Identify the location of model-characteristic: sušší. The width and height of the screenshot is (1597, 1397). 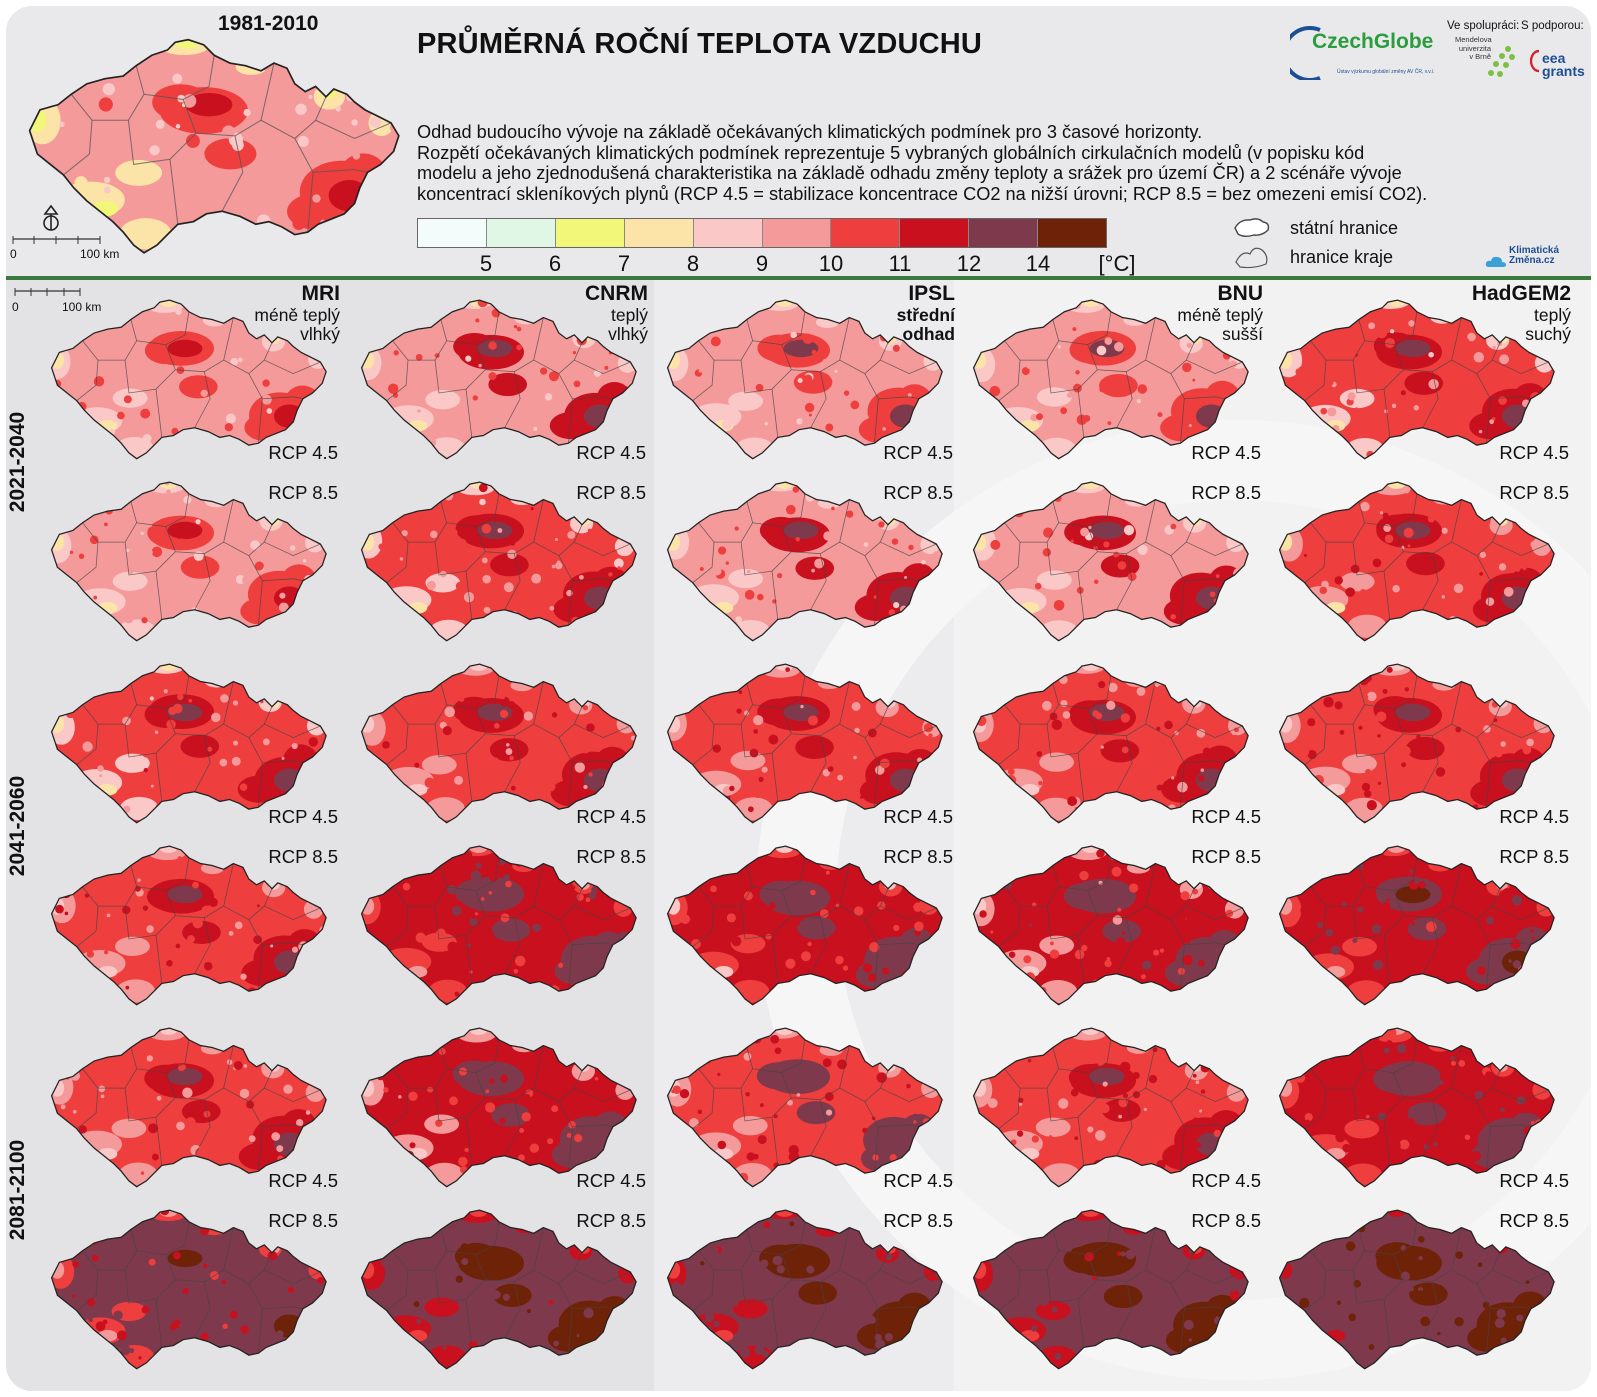
(1242, 334).